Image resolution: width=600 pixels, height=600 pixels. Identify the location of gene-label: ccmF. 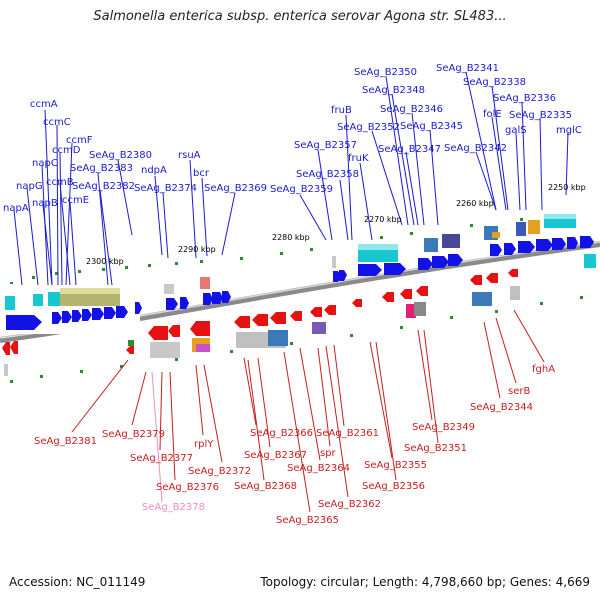
(79, 140).